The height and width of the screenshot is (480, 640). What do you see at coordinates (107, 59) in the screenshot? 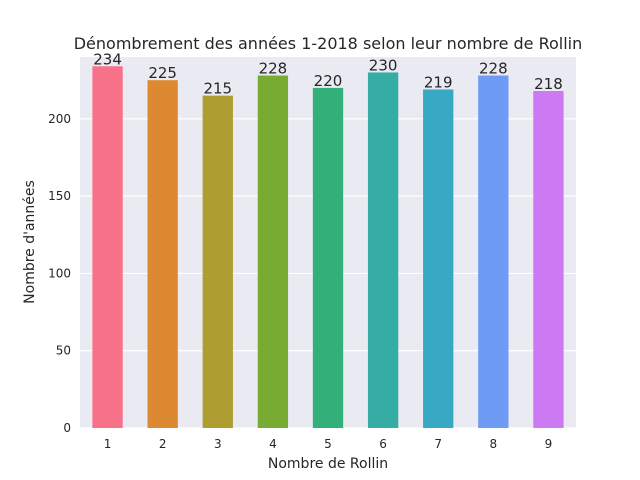
I see `data-label-1: 234` at bounding box center [107, 59].